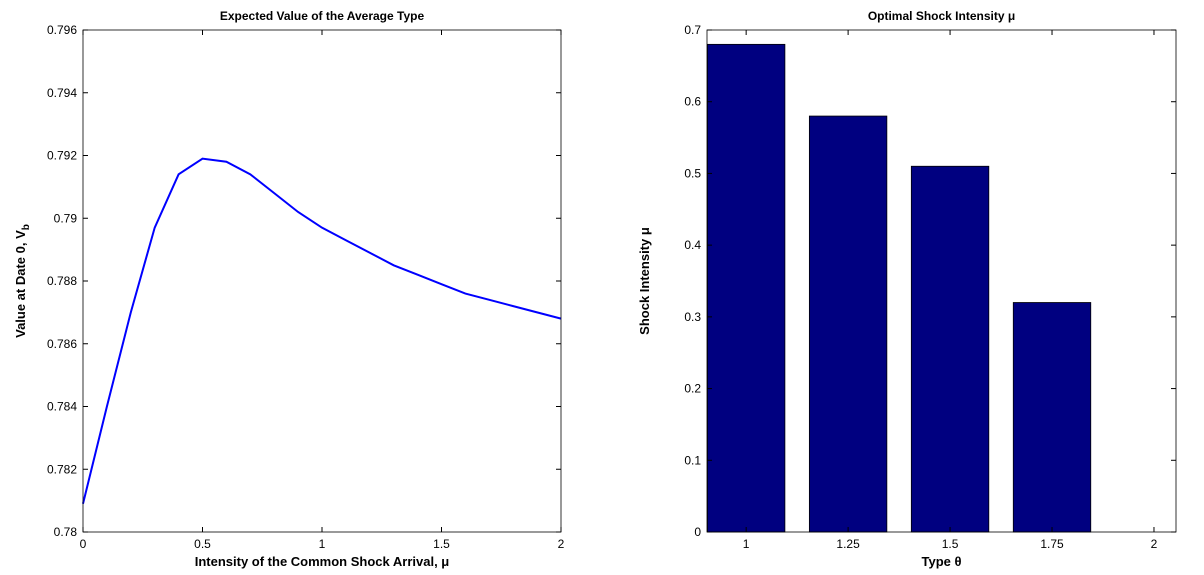 Image resolution: width=1204 pixels, height=575 pixels. I want to click on y-tick-label: 0.7, so click(692, 30).